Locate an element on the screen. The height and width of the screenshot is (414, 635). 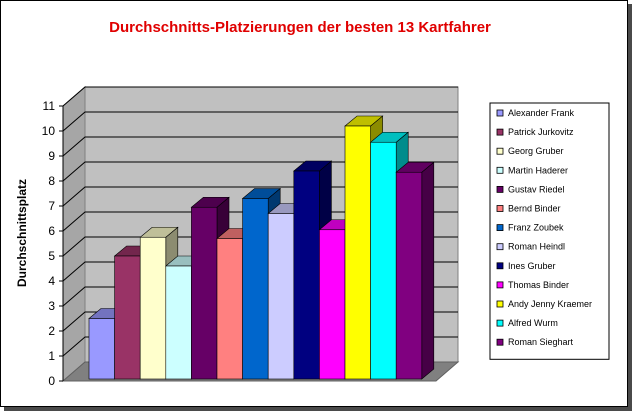
y-tick-label: 6 is located at coordinates (51, 231).